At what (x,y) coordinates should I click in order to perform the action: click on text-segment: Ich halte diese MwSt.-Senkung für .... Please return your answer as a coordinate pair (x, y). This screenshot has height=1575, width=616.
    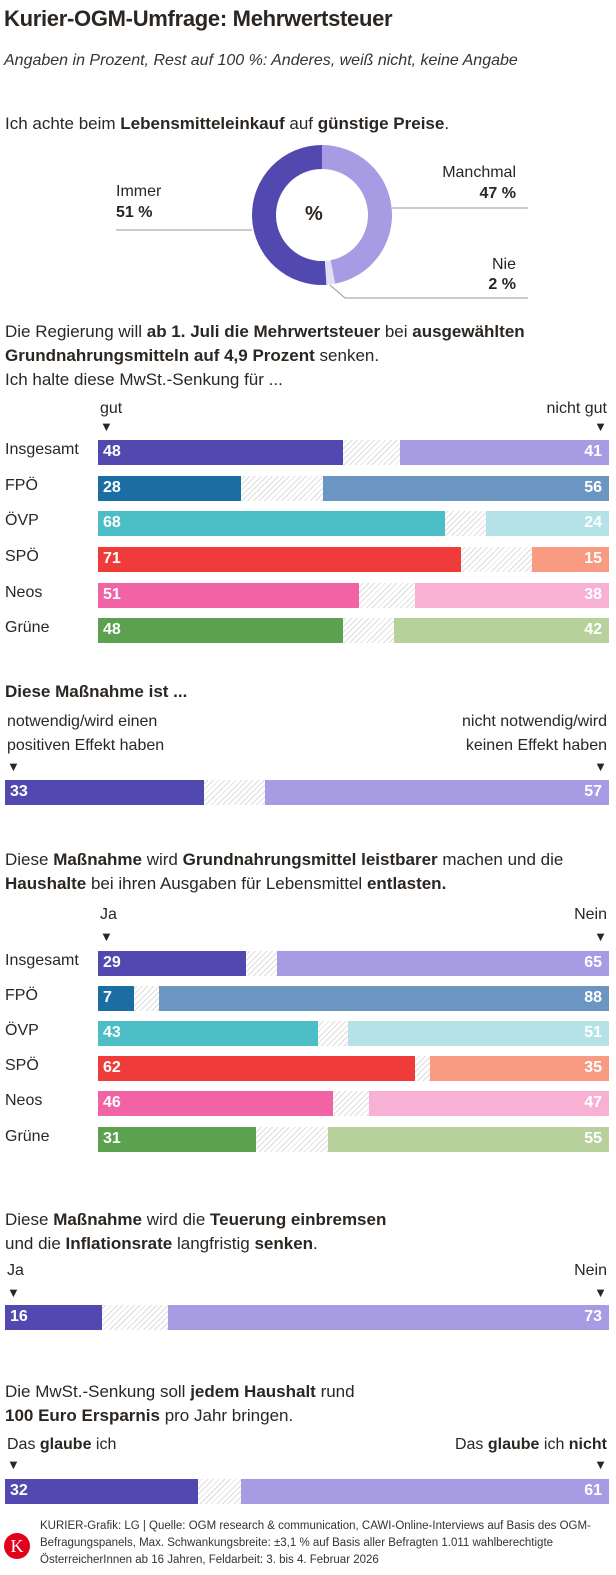
    Looking at the image, I should click on (144, 379).